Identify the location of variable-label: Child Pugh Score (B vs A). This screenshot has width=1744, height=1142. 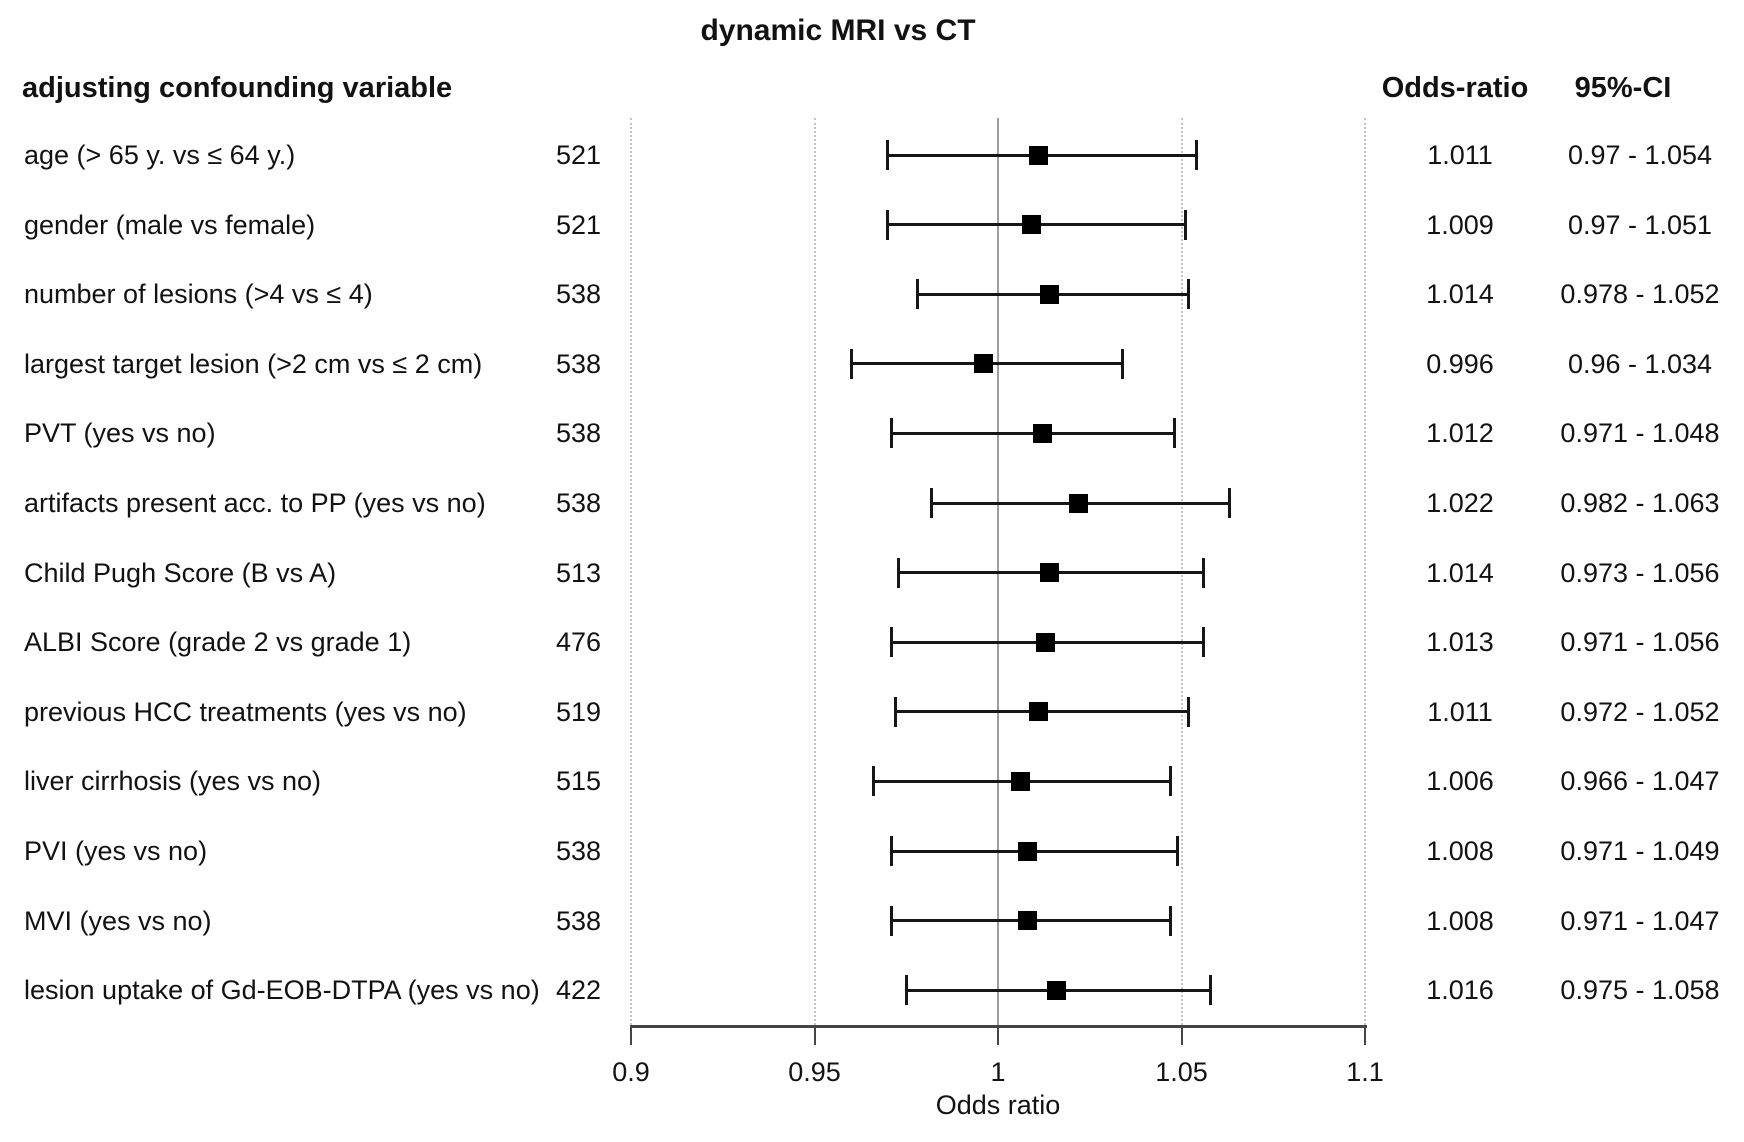
(180, 572).